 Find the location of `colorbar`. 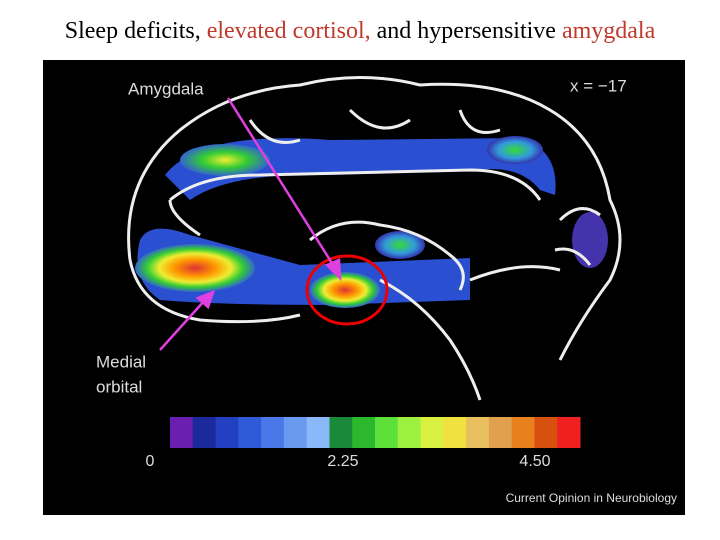

colorbar is located at coordinates (375, 432).